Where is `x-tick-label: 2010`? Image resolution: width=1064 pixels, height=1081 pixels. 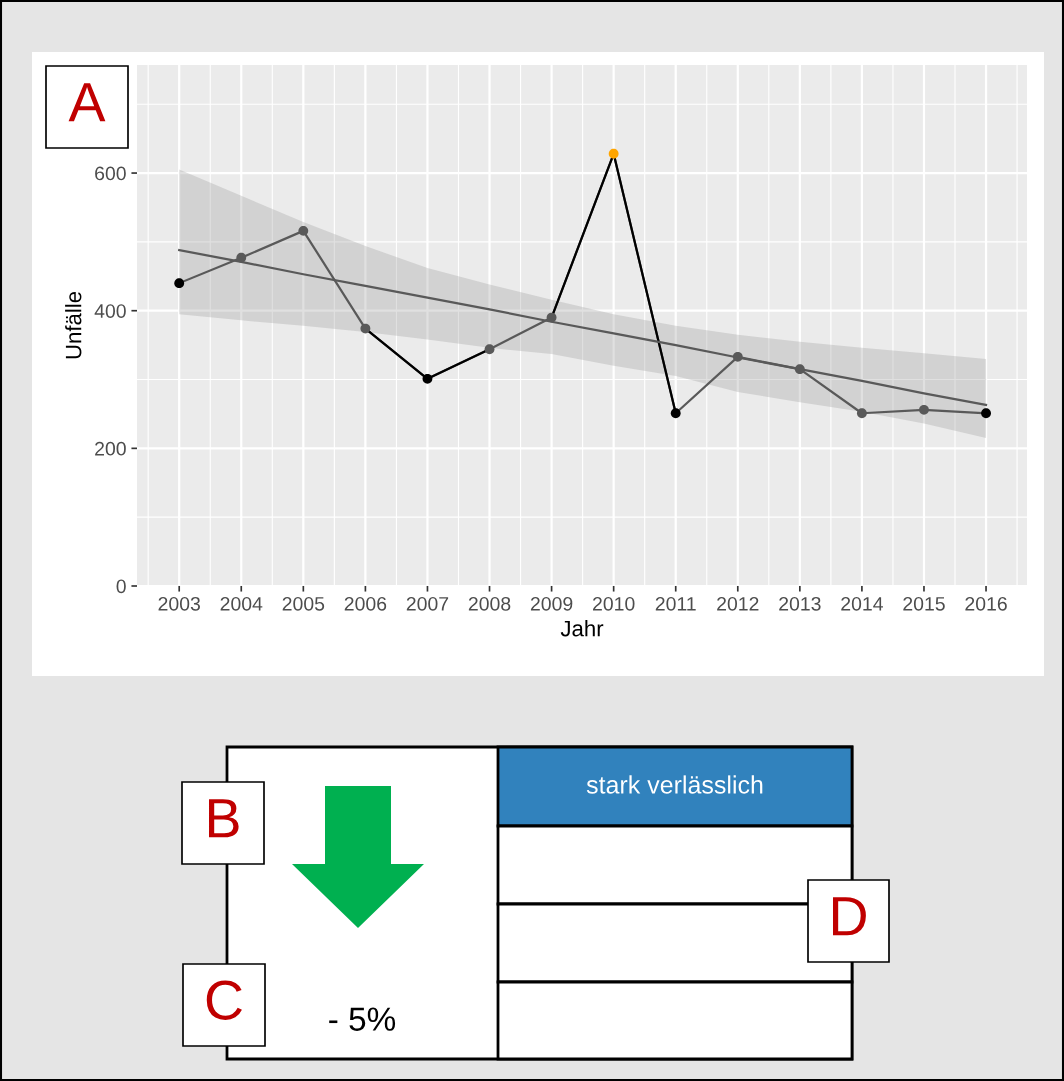 x-tick-label: 2010 is located at coordinates (614, 603).